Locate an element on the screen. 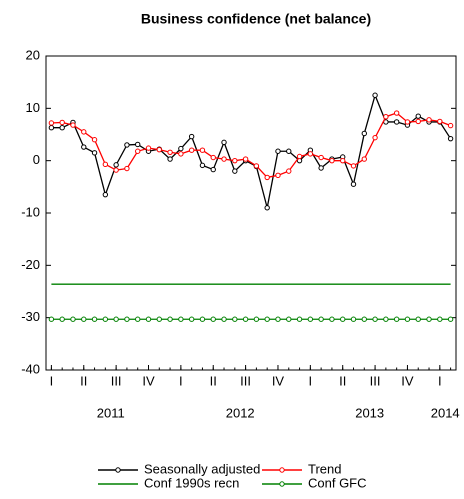 The height and width of the screenshot is (499, 464). y-tick-label: -10 is located at coordinates (30, 211).